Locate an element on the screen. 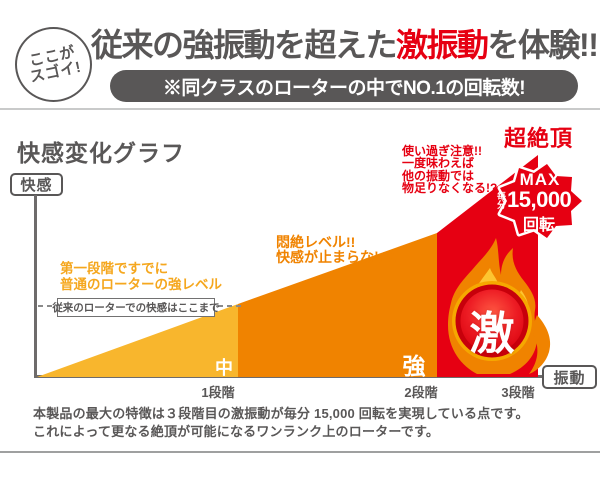 This screenshot has height=480, width=600. segment-label-mid: 中 is located at coordinates (224, 368).